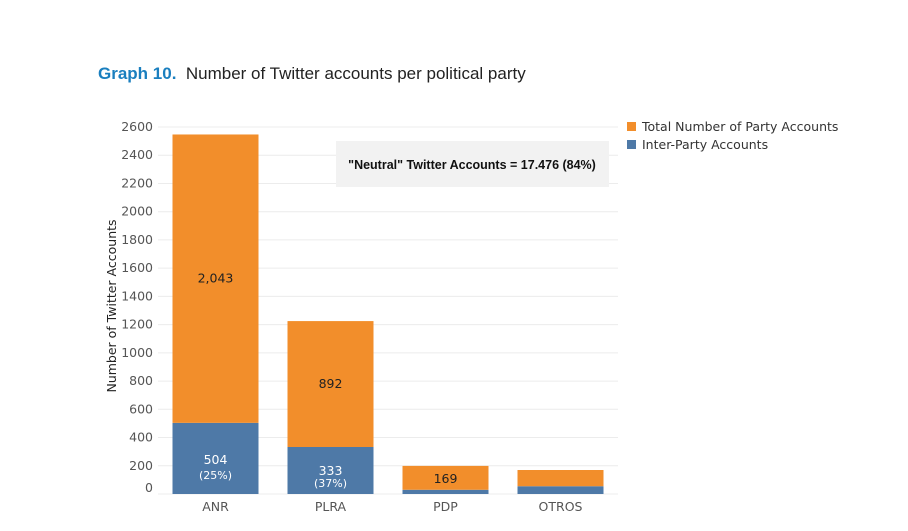  I want to click on inter-party-value-label: 333, so click(331, 470).